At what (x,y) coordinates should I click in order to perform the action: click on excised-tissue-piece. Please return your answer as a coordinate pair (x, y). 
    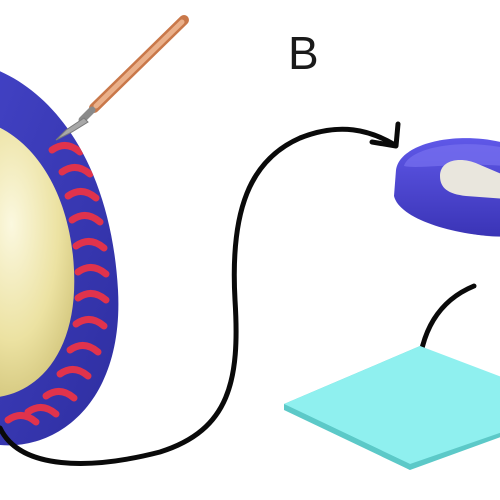
    Looking at the image, I should click on (447, 187).